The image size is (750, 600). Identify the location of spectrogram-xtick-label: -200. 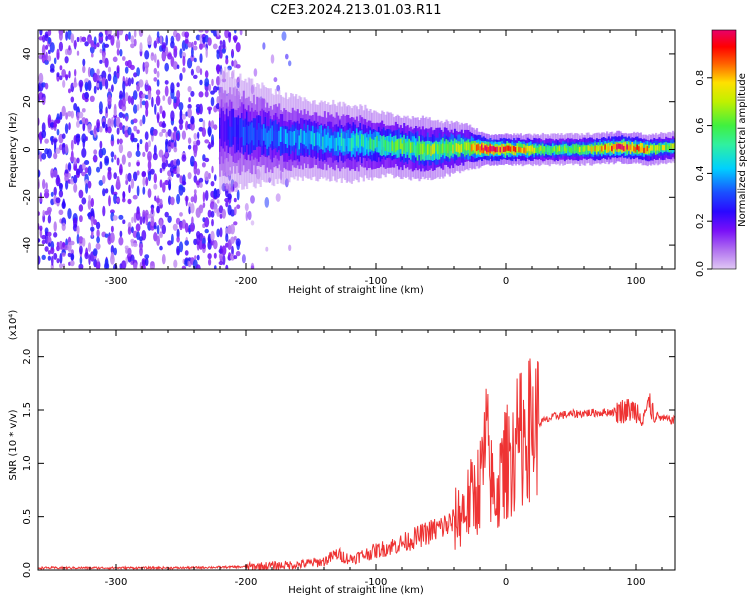
(246, 281).